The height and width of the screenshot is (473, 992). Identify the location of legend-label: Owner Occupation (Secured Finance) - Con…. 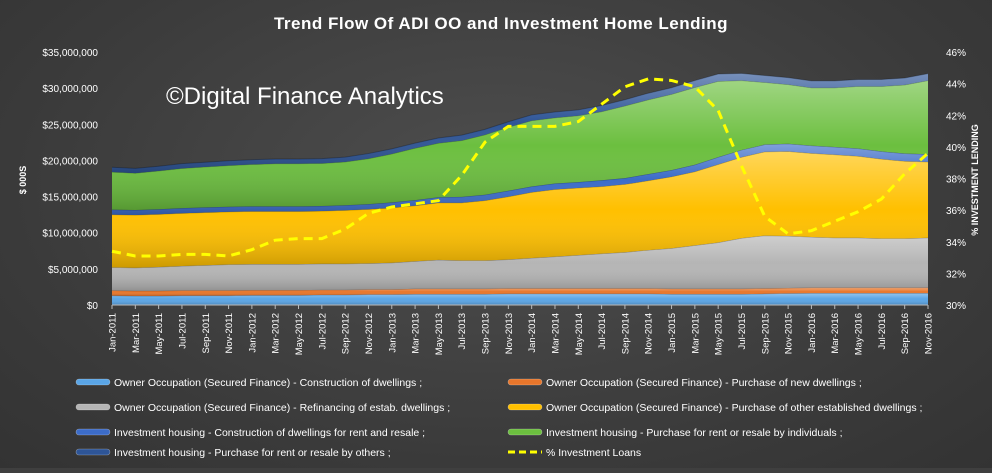
(268, 383).